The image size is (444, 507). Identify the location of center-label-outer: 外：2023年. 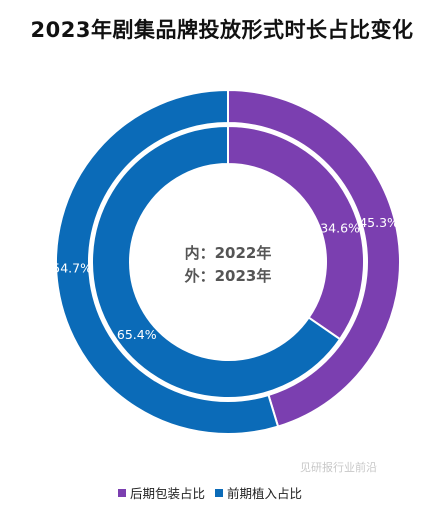
(228, 276).